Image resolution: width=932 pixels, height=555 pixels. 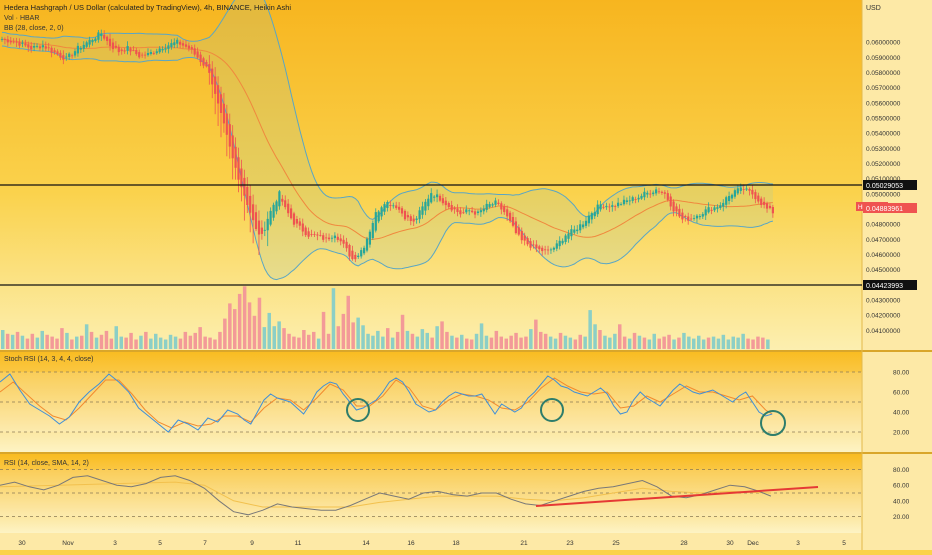 What do you see at coordinates (677, 496) in the screenshot?
I see `rsi-trendline` at bounding box center [677, 496].